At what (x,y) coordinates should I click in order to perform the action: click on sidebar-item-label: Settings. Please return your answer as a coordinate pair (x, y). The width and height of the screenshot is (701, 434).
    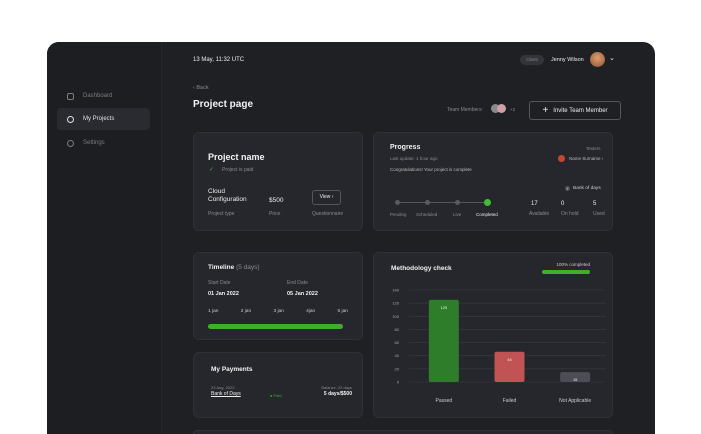
    Looking at the image, I should click on (94, 143).